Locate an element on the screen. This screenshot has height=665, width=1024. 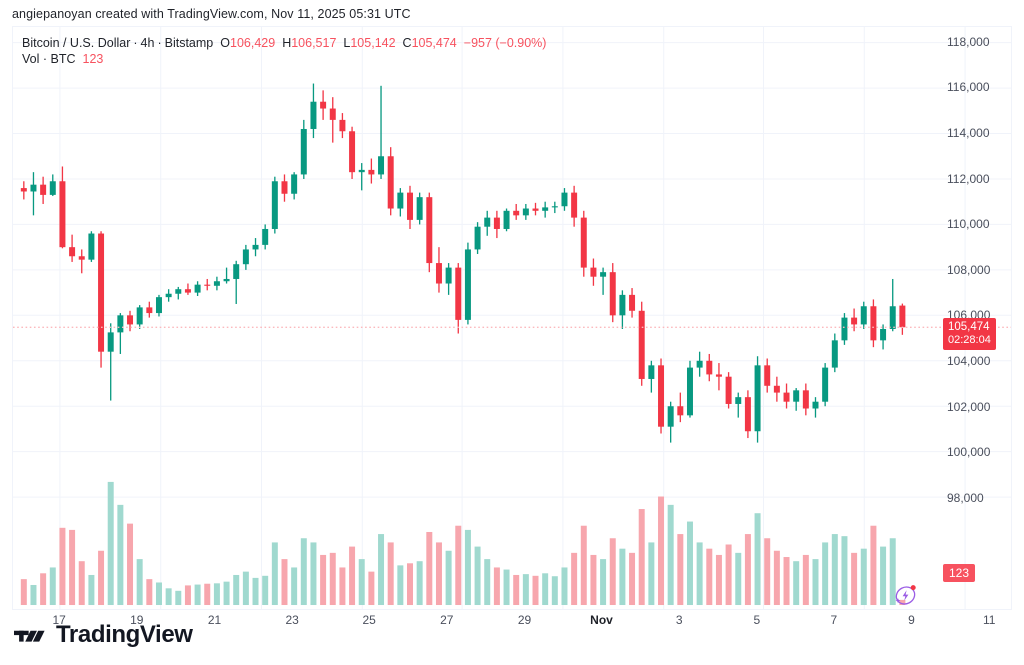
price-axis-tick: 102,000 is located at coordinates (969, 406).